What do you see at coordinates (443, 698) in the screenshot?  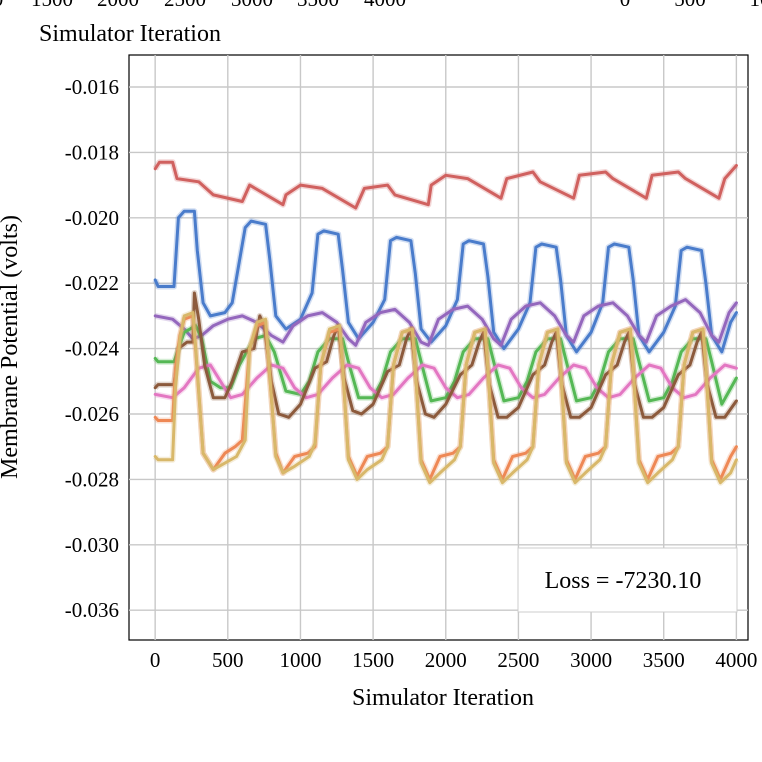 I see `x-axis-label: Simulator Iteration` at bounding box center [443, 698].